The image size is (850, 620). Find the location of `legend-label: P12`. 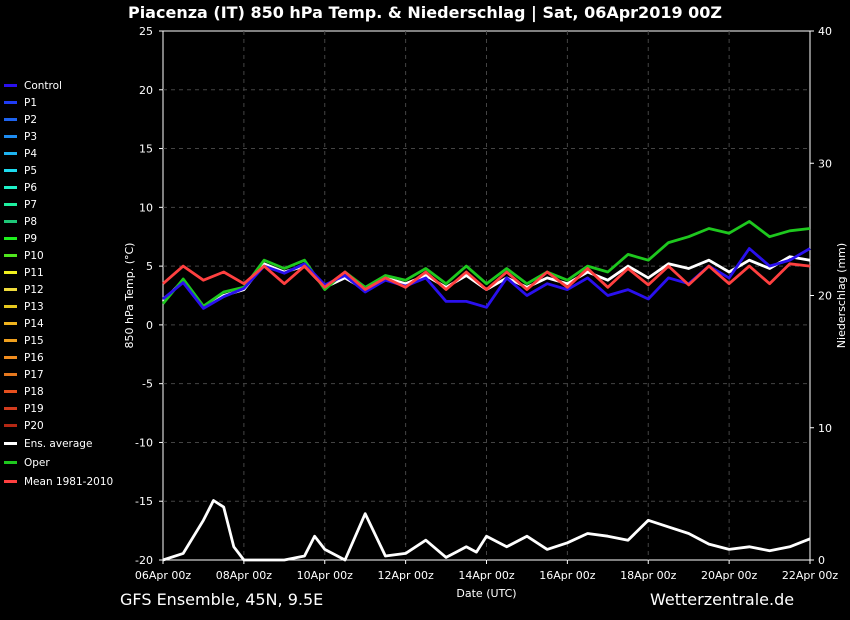

legend-label: P12 is located at coordinates (34, 289).